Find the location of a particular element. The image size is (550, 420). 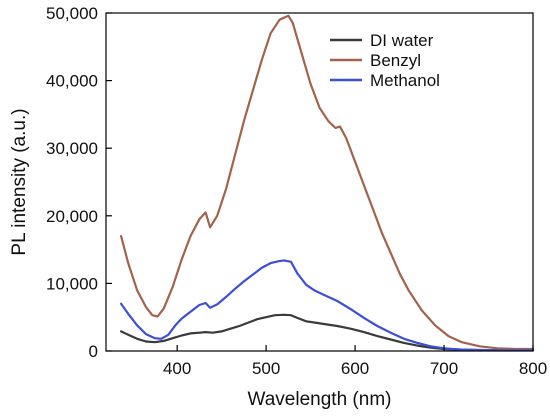

series-line-di-water is located at coordinates (327, 332).